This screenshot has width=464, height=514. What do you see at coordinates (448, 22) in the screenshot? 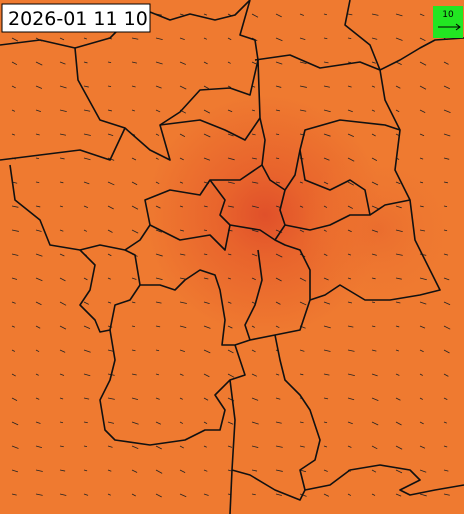
I see `legend-box` at bounding box center [448, 22].